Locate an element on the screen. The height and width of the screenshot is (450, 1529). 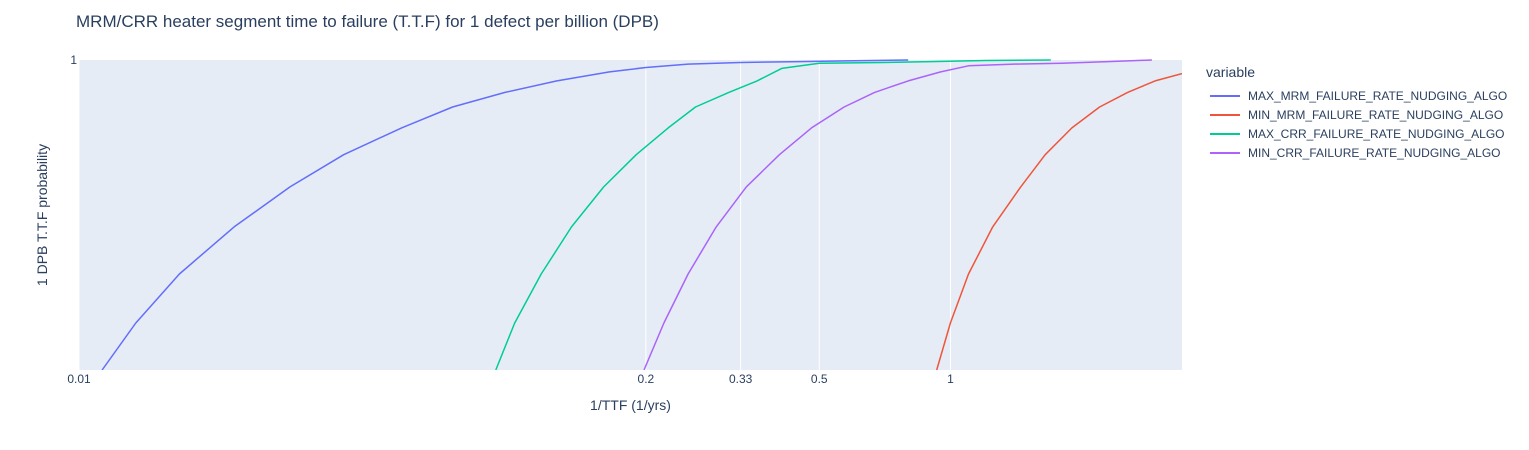
legend-item: MAX_CRR_FAILURE_RATE_NUDGING_ALGO is located at coordinates (1356, 133).